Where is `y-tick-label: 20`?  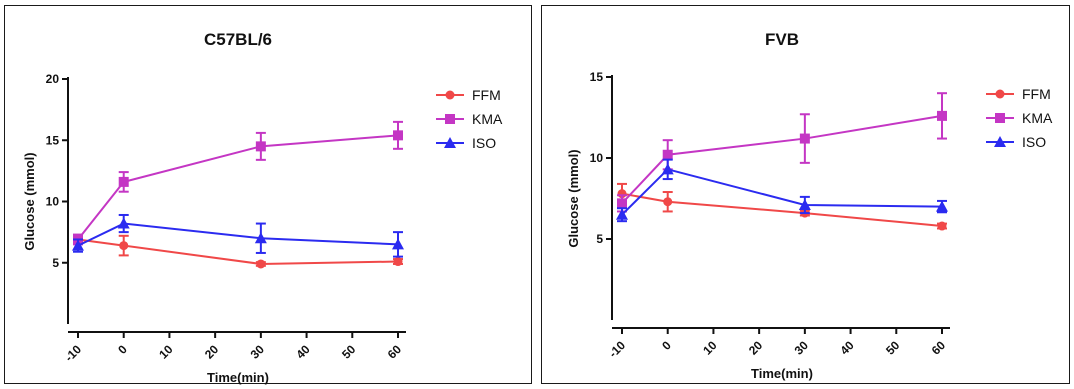 y-tick-label: 20 is located at coordinates (53, 79).